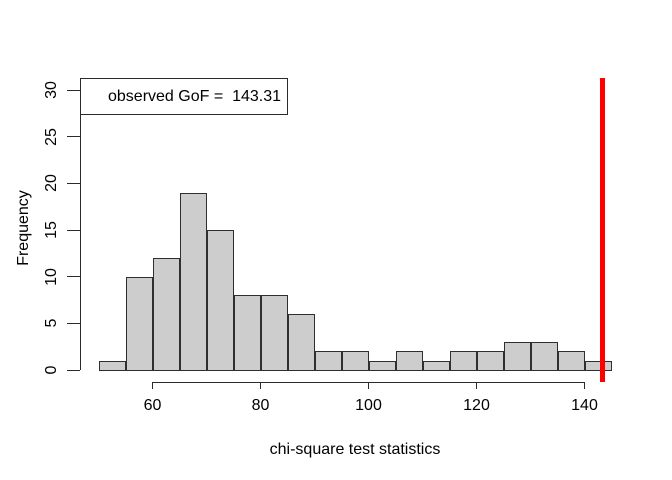 The height and width of the screenshot is (480, 672). What do you see at coordinates (194, 96) in the screenshot?
I see `legend-label: observed GoF = 143.31` at bounding box center [194, 96].